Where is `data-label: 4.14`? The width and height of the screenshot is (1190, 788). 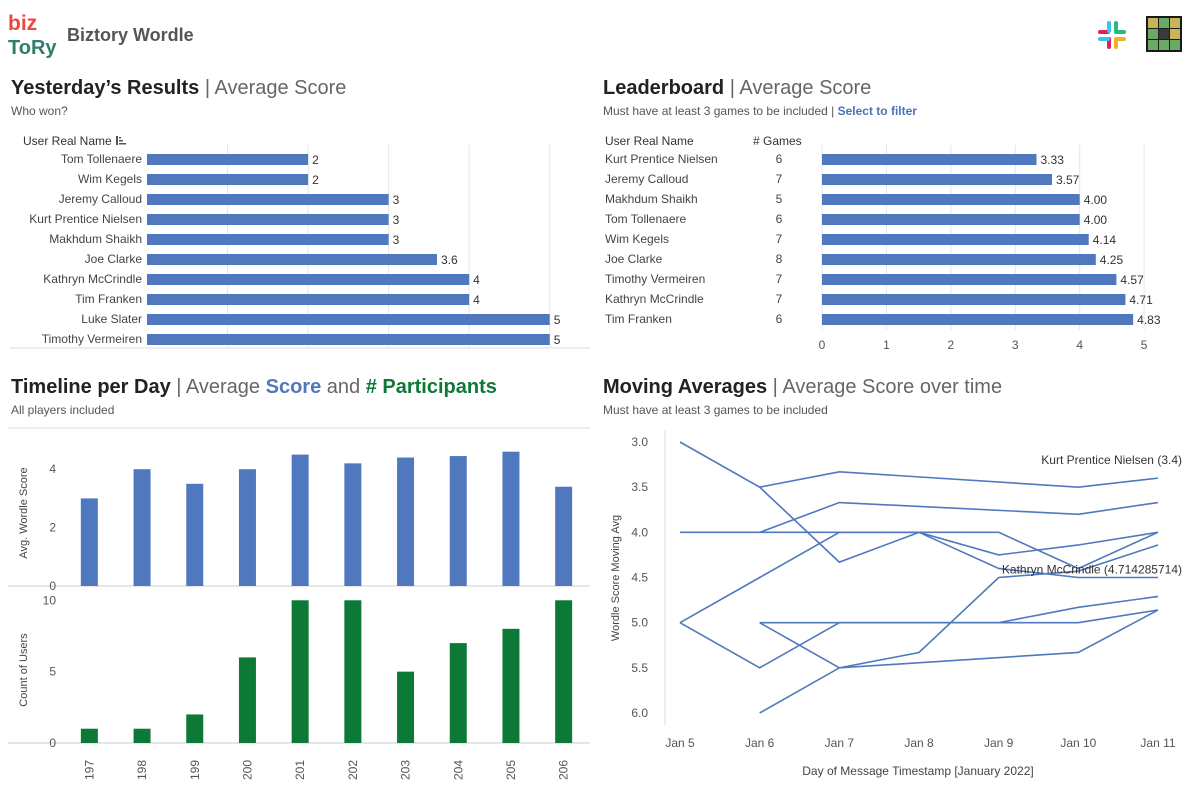 data-label: 4.14 is located at coordinates (1105, 240).